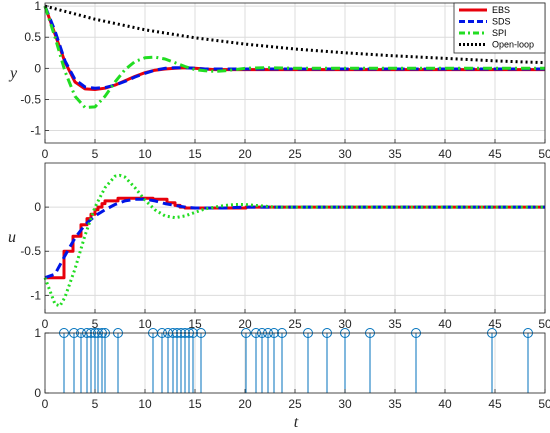 This screenshot has width=550, height=433. What do you see at coordinates (295, 34) in the screenshot?
I see `series-open-loop-line` at bounding box center [295, 34].